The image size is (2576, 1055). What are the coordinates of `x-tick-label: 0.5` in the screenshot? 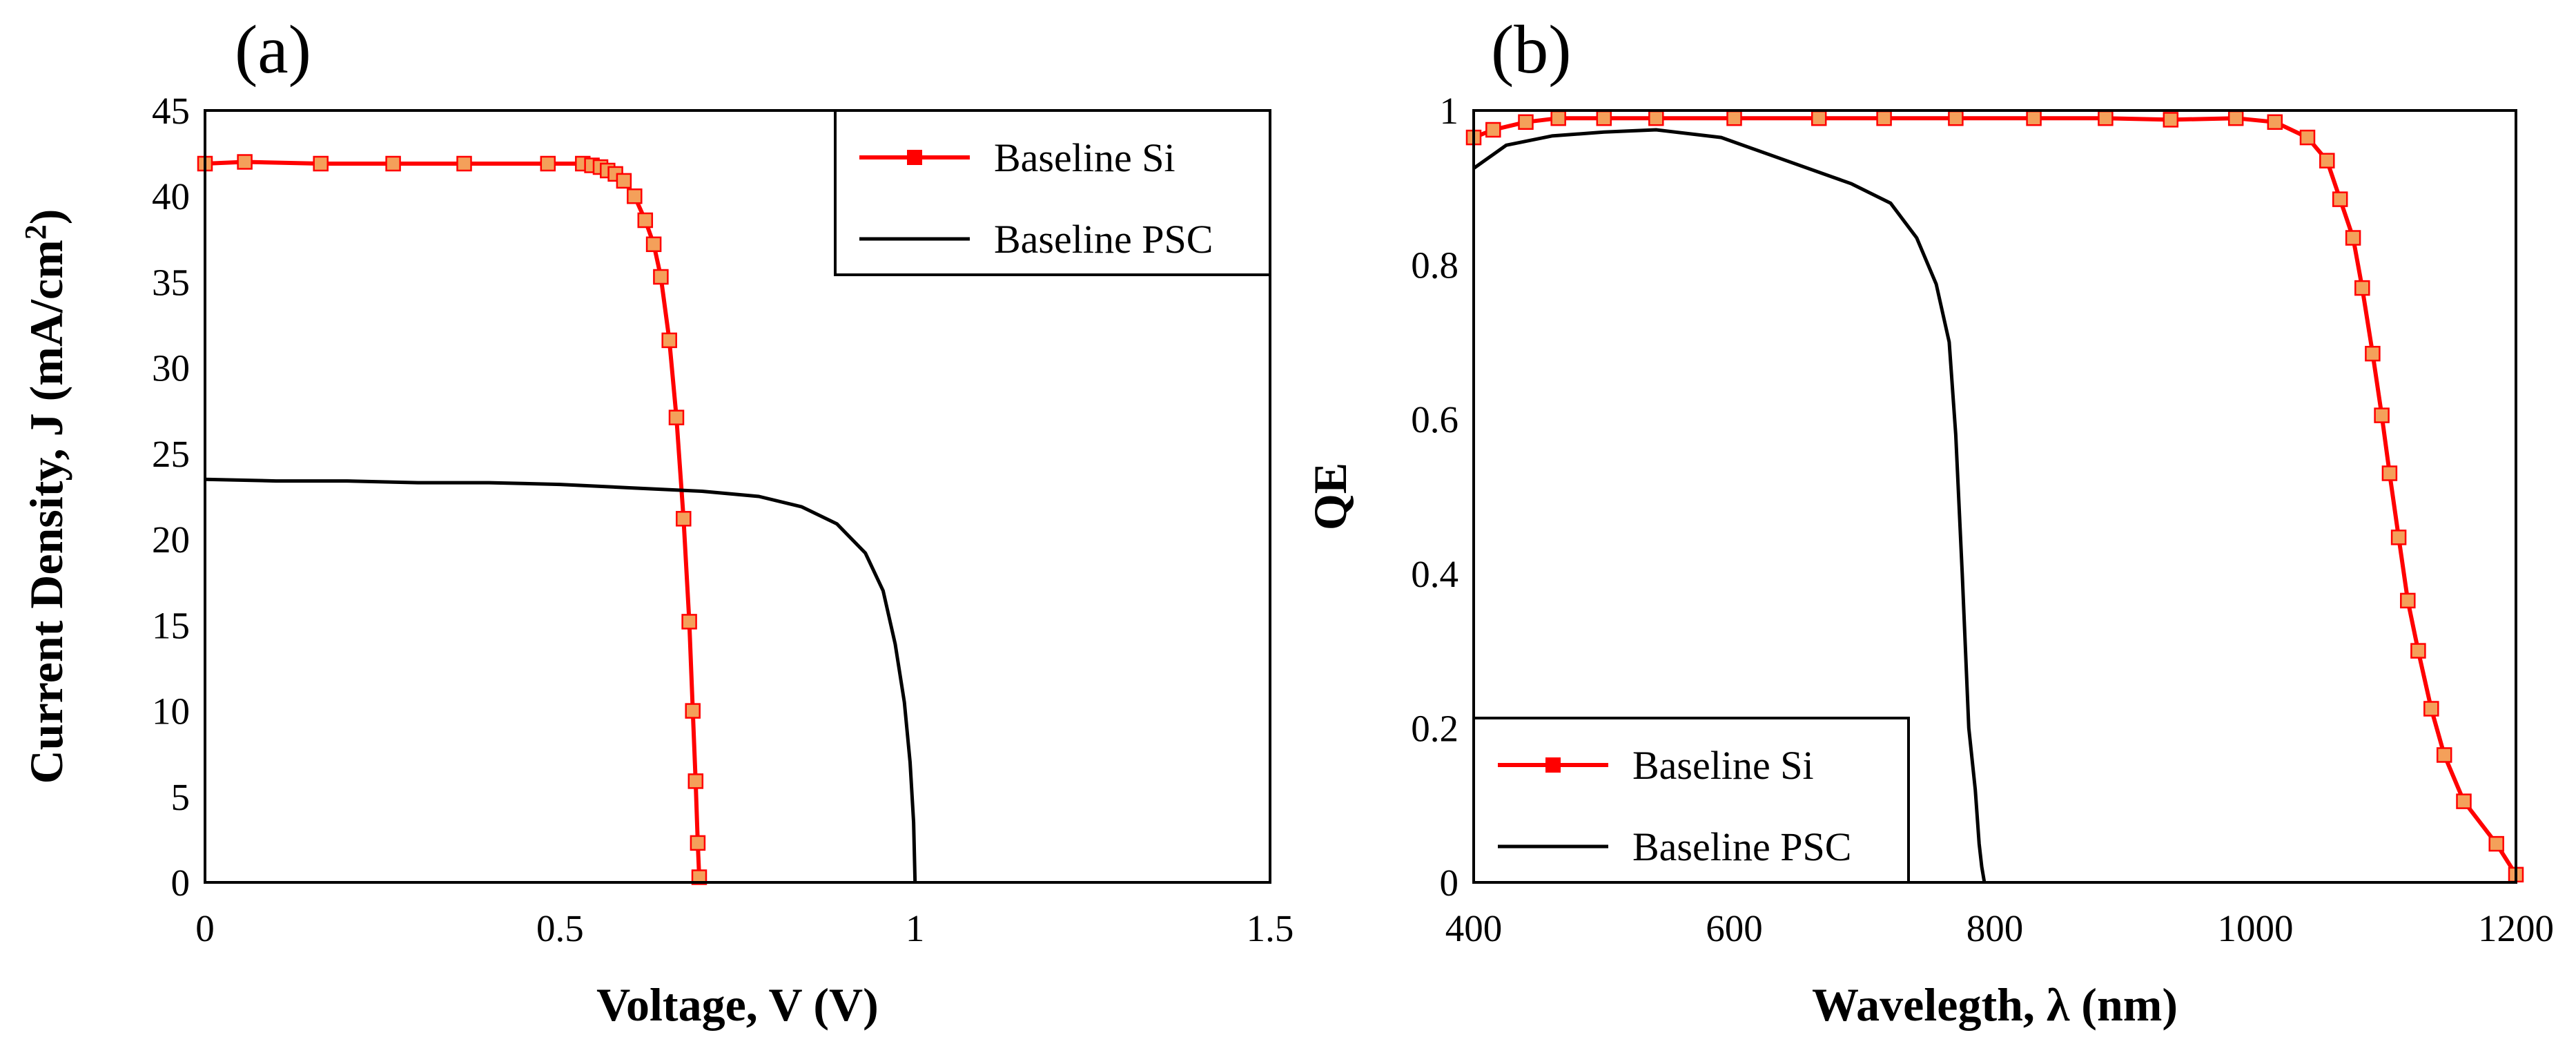 It's located at (560, 928).